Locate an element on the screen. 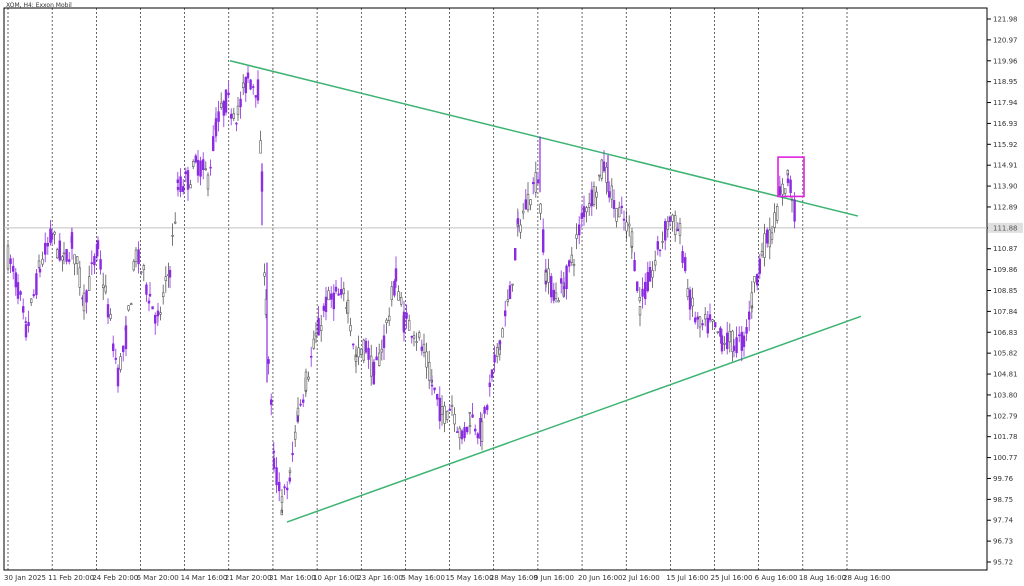 This screenshot has width=1024, height=586. highlight-box is located at coordinates (791, 177).